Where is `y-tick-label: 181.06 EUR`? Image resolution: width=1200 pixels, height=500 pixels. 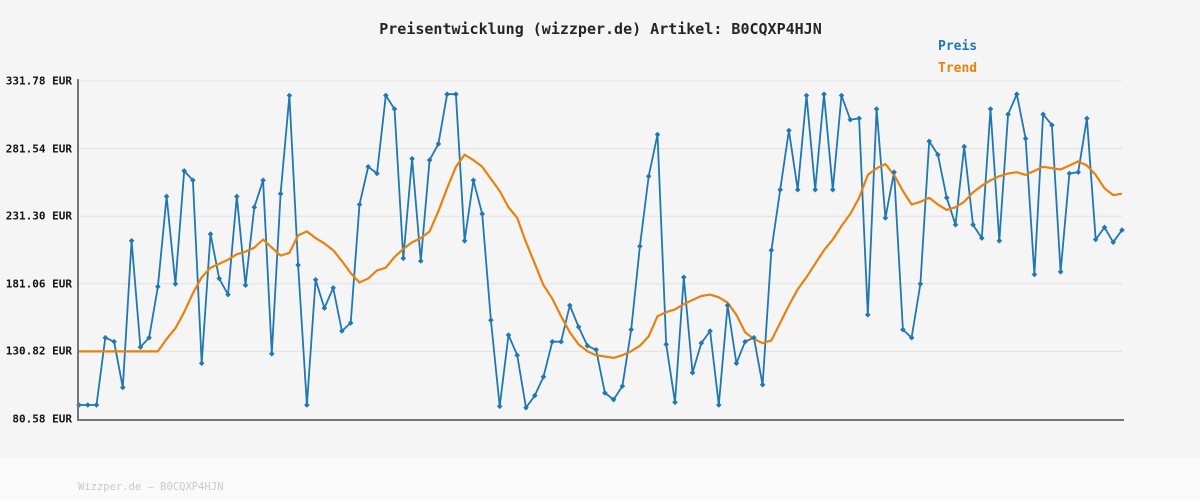
y-tick-label: 181.06 EUR is located at coordinates (38, 284).